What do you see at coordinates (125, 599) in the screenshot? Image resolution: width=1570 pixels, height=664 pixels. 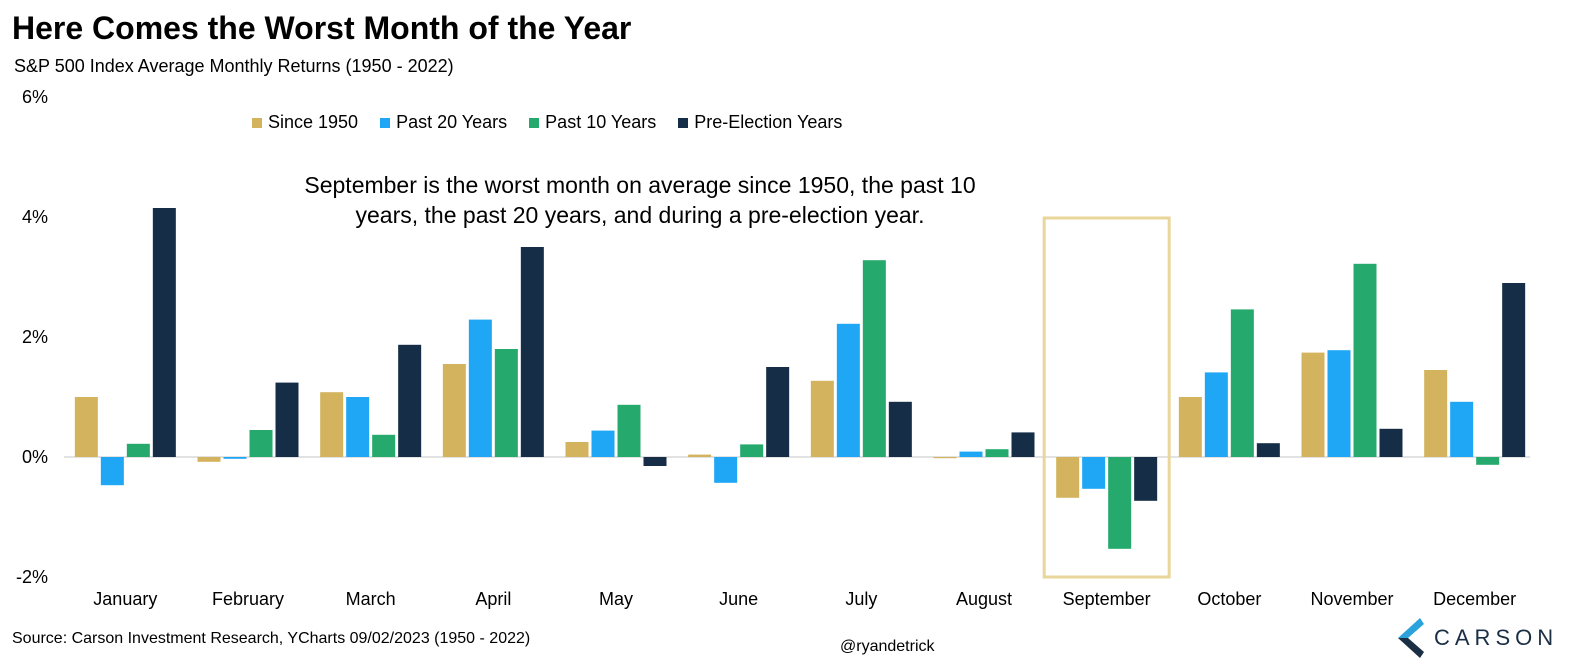 I see `x-tick-label: January` at bounding box center [125, 599].